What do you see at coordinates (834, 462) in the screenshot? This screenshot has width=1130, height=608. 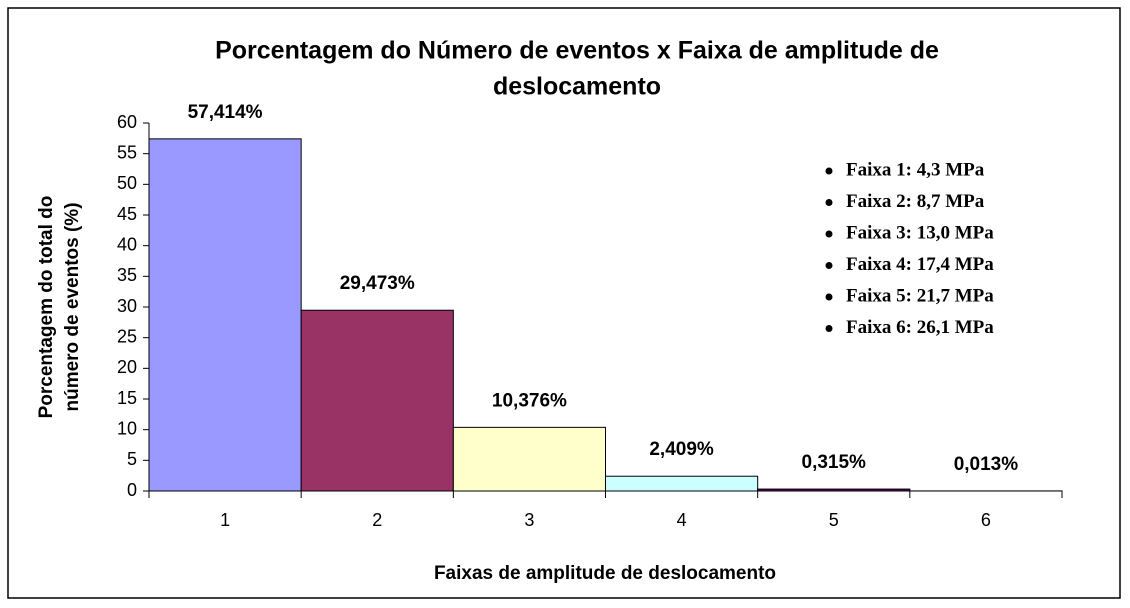 I see `value-label: 0,315%` at bounding box center [834, 462].